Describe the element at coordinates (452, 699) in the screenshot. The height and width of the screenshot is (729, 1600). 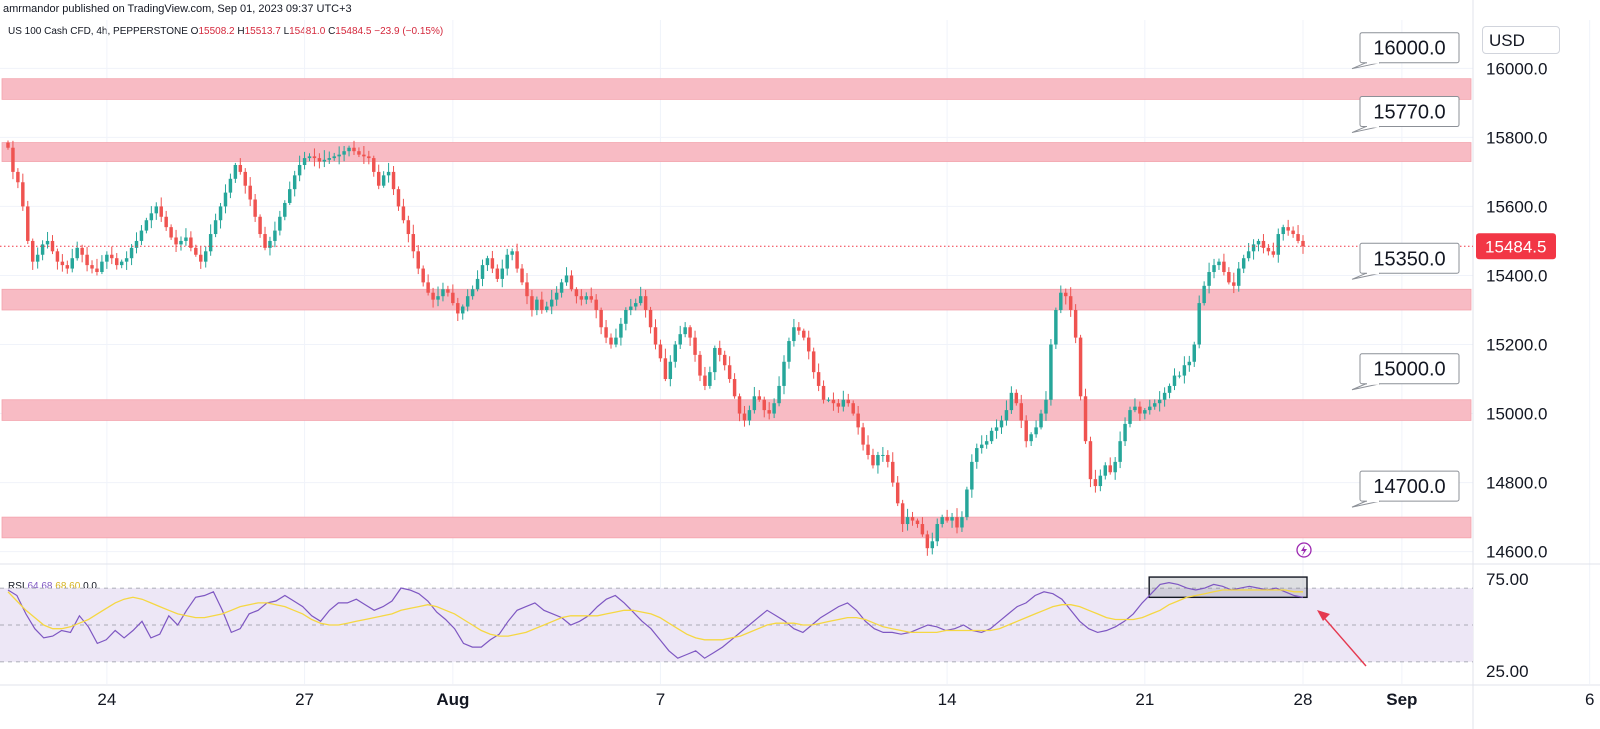
I see `time-tick-label: Aug` at that location.